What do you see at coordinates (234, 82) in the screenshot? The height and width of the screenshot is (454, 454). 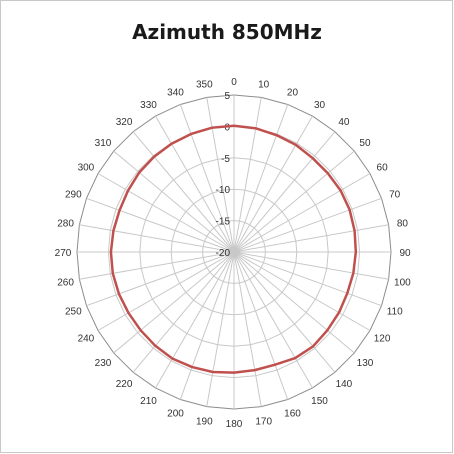 I see `angle-label: 0` at bounding box center [234, 82].